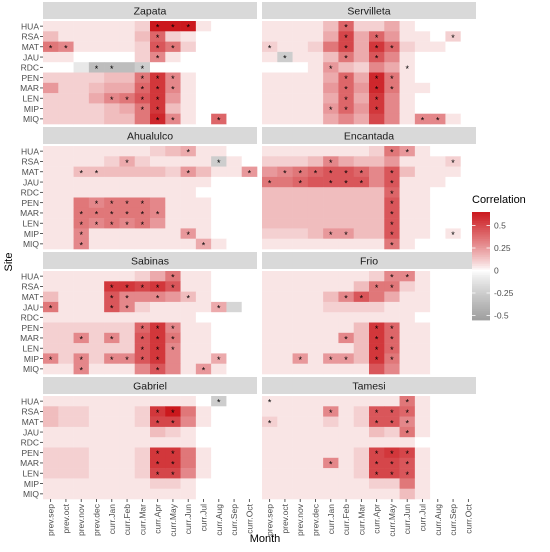  What do you see at coordinates (31, 307) in the screenshot?
I see `y-tick-label: JAU` at bounding box center [31, 307].